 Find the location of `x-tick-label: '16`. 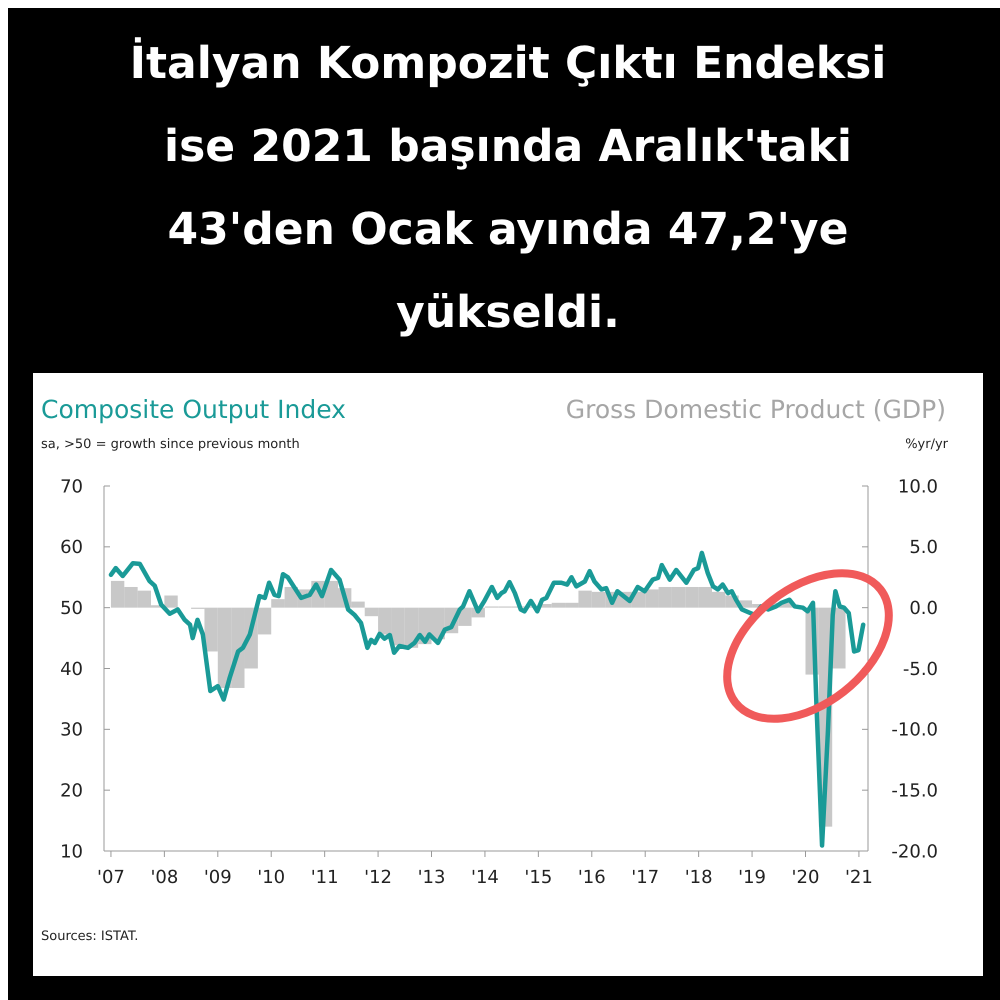

x-tick-label: '16 is located at coordinates (592, 877).